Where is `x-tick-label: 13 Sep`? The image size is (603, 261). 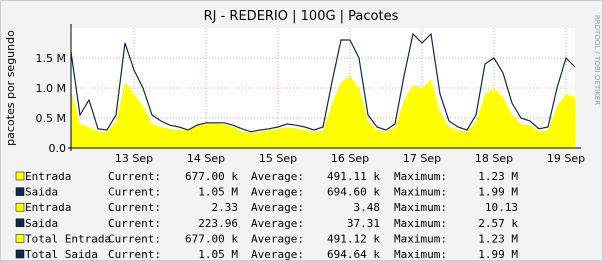
x-tick-label: 13 Sep is located at coordinates (134, 158).